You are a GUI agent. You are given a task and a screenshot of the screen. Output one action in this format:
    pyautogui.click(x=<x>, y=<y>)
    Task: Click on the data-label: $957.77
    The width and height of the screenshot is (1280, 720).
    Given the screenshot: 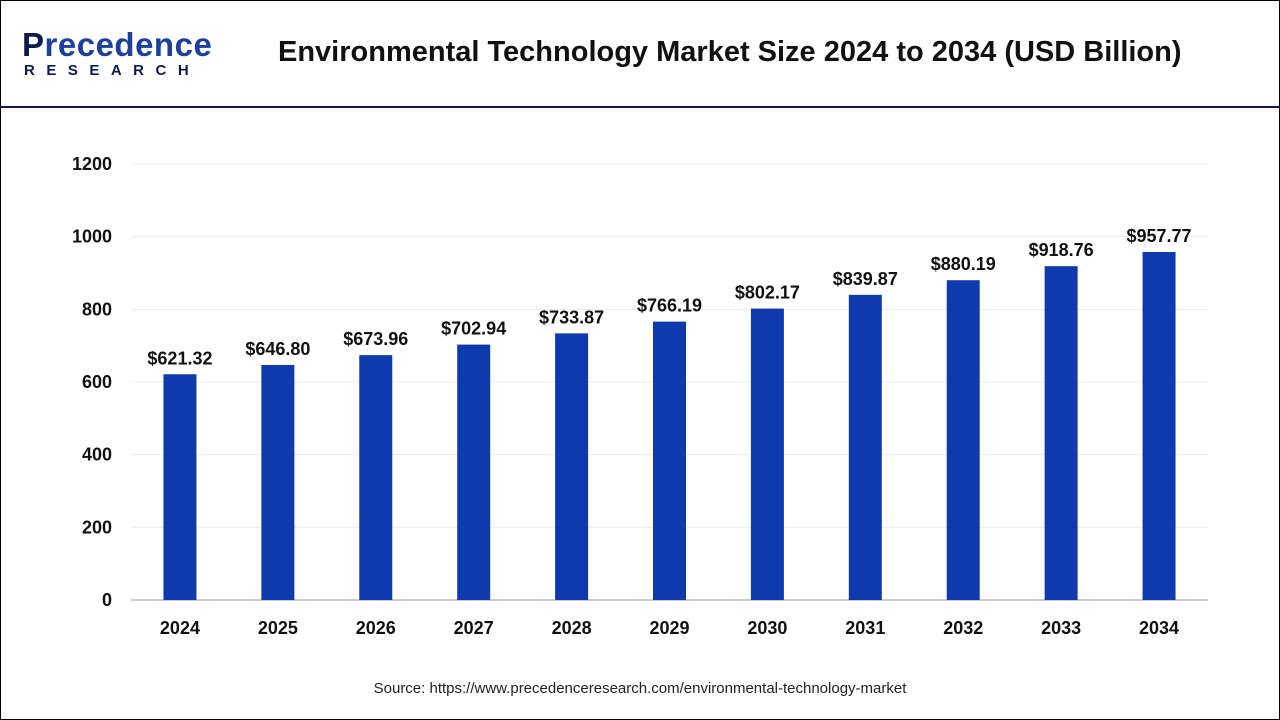 What is the action you would take?
    pyautogui.click(x=1159, y=236)
    